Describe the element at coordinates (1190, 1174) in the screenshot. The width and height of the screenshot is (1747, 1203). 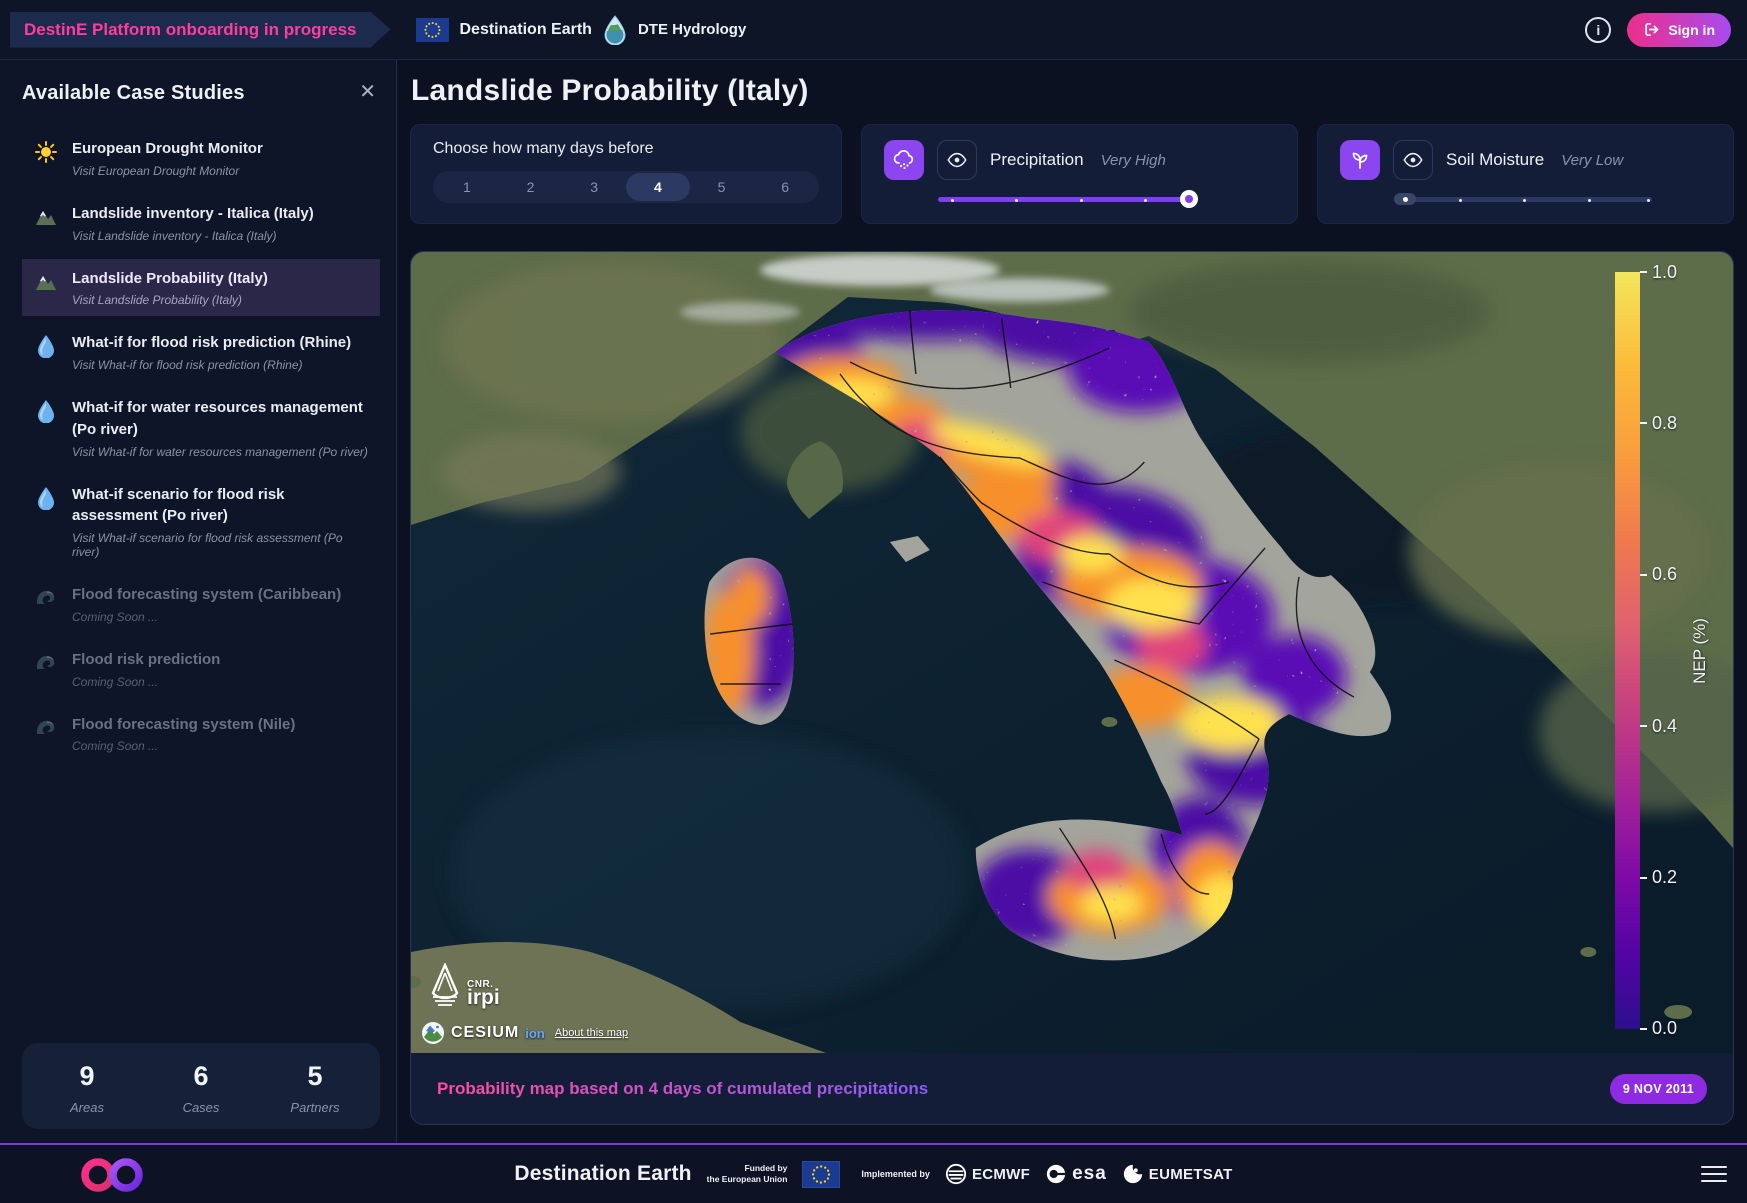
I see `eumetsat-label: EUMETSAT` at that location.